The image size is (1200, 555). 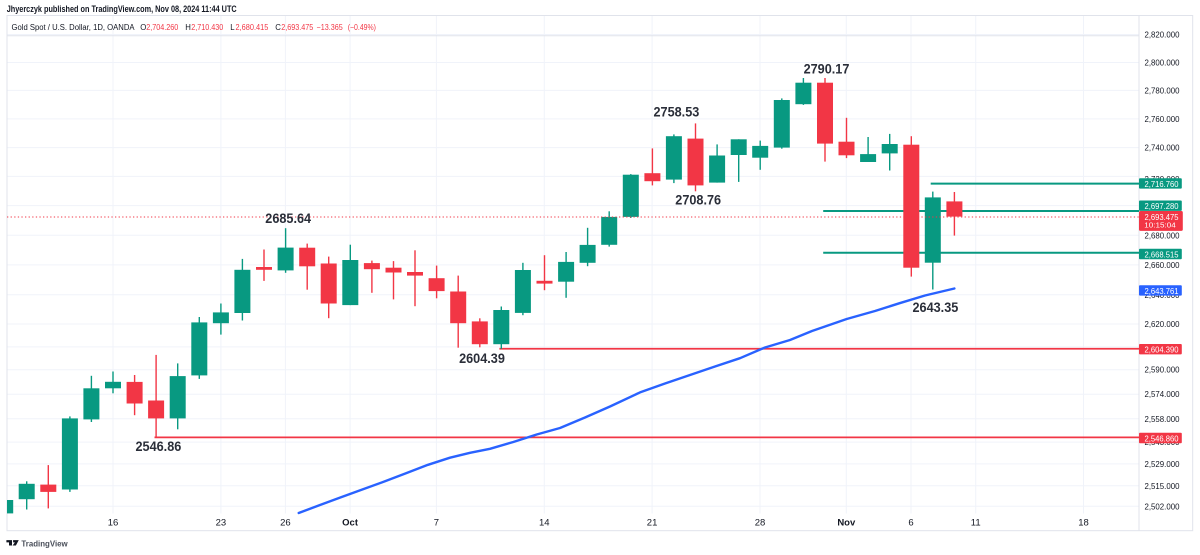 What do you see at coordinates (1162, 486) in the screenshot?
I see `svg-text: 2,515.000` at bounding box center [1162, 486].